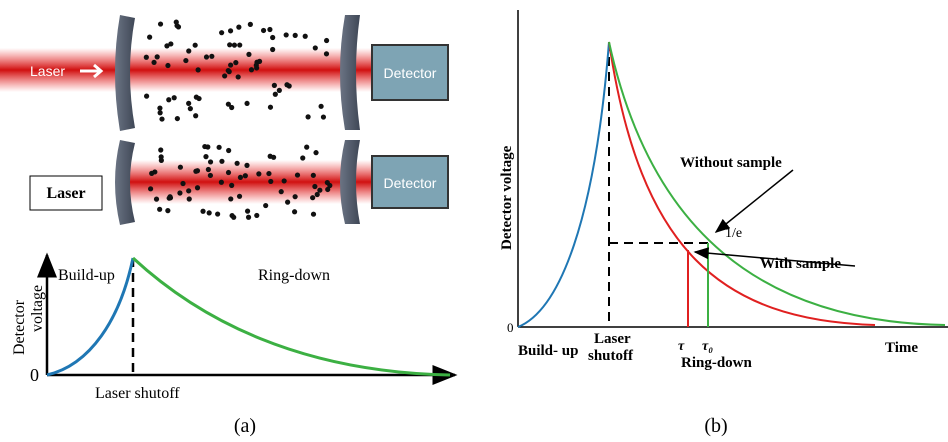 Image resolution: width=948 pixels, height=442 pixels. Describe the element at coordinates (901, 348) in the screenshot. I see `time-label: Time` at that location.